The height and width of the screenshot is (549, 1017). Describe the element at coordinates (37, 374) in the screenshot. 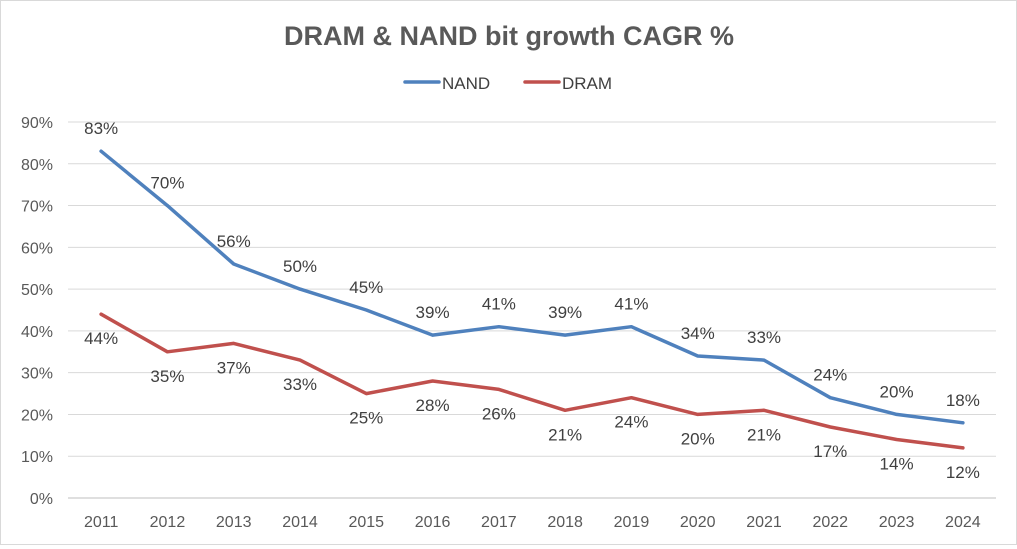

I see `y-tick-label: 30%` at that location.